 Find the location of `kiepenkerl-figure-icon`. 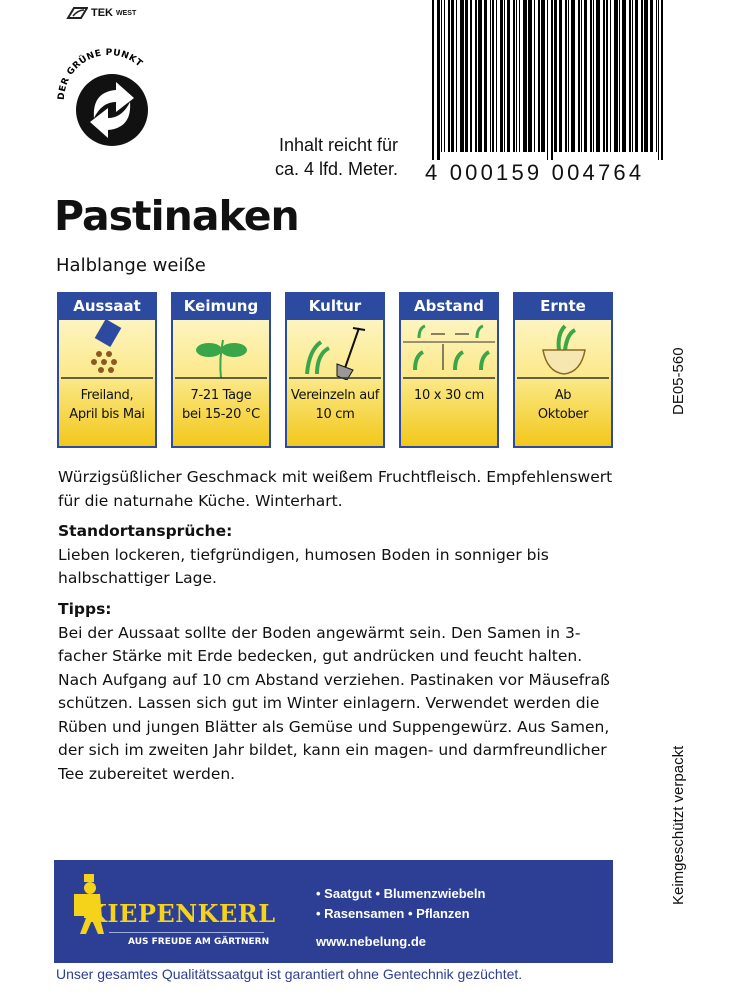

kiepenkerl-figure-icon is located at coordinates (89, 904).